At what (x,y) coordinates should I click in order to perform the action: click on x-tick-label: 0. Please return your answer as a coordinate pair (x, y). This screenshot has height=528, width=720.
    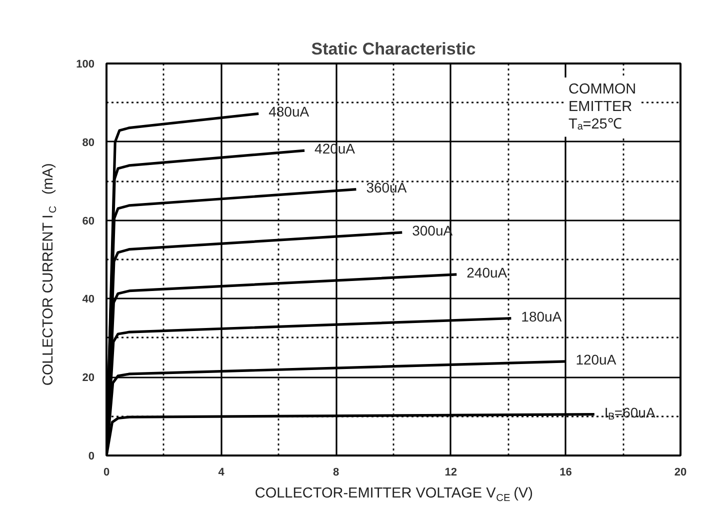
    Looking at the image, I should click on (106, 472).